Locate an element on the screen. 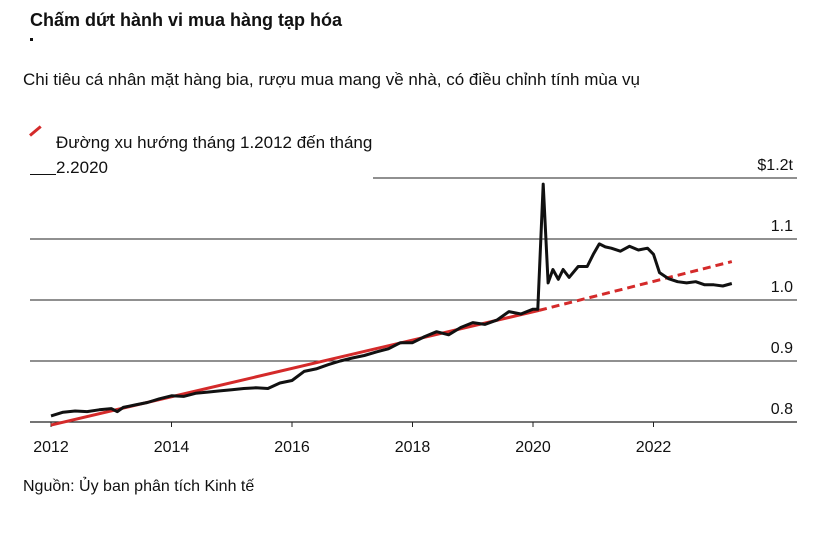 The height and width of the screenshot is (543, 837). title-marker is located at coordinates (31, 39).